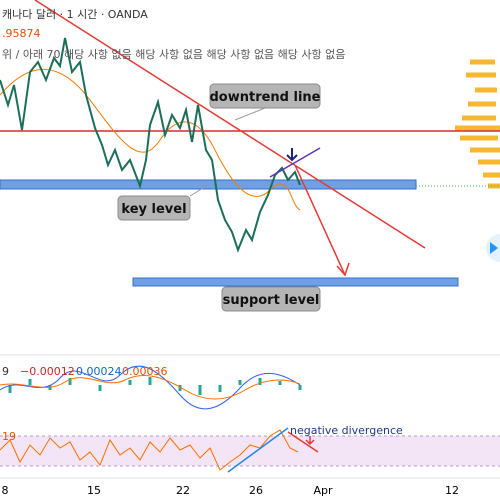 This screenshot has height=500, width=500. What do you see at coordinates (183, 490) in the screenshot?
I see `x-label: 22` at bounding box center [183, 490].